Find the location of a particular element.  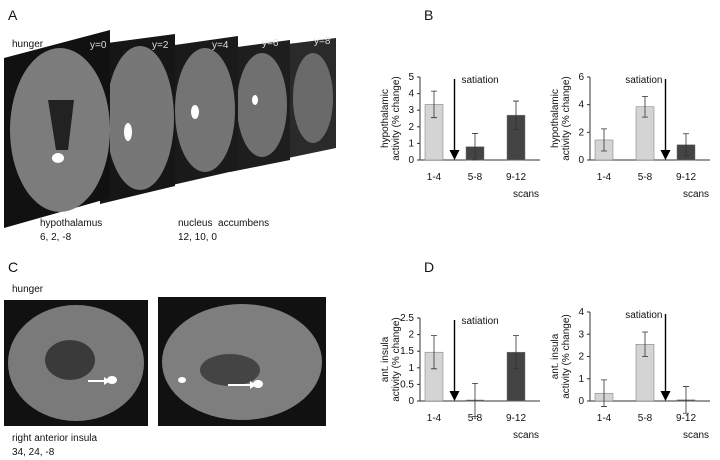

panel-letter: B is located at coordinates (428, 15).